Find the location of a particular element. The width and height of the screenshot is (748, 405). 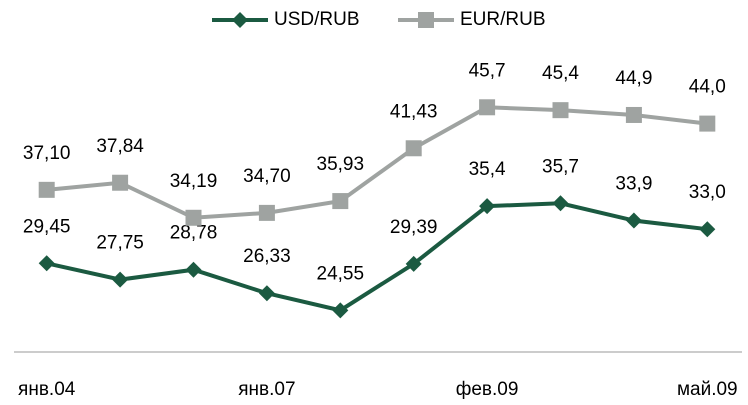

data-label: 34,19 is located at coordinates (194, 181).